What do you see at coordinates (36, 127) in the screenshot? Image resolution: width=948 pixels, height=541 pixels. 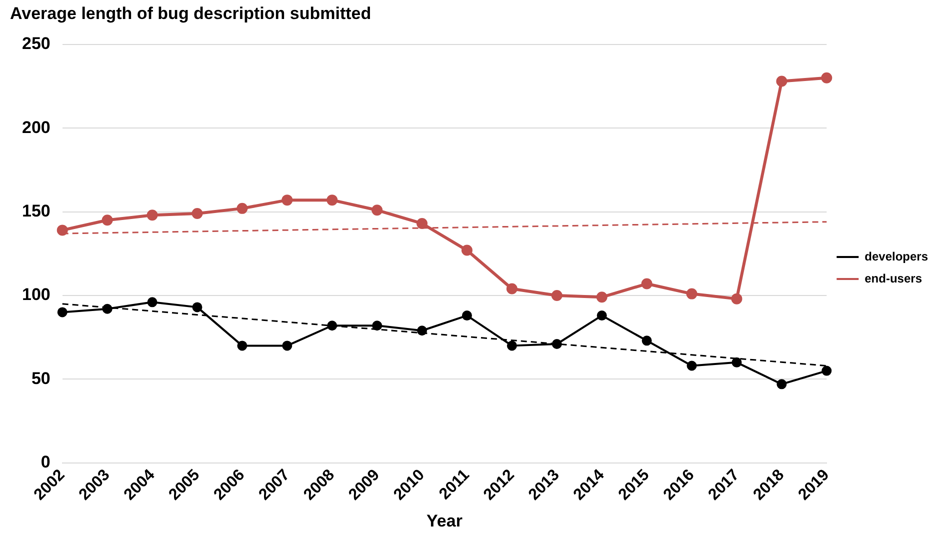 I see `y-tick-label: 200` at bounding box center [36, 127].